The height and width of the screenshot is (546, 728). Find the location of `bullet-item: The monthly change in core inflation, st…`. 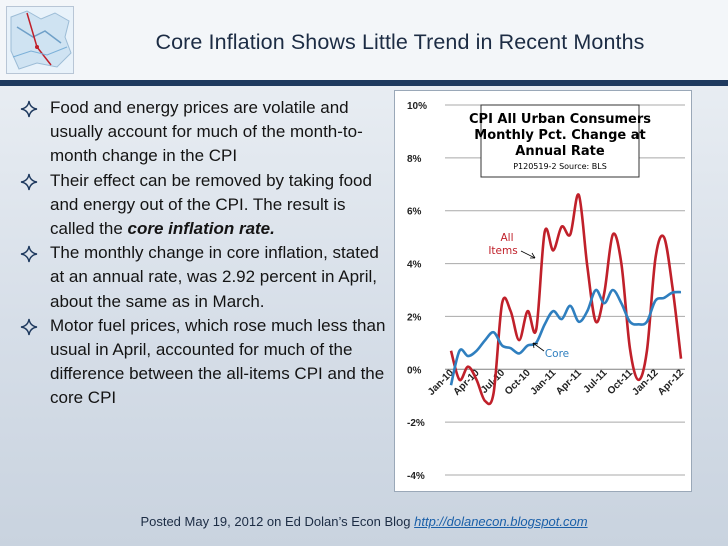

bullet-item: The monthly change in core inflation, st… is located at coordinates (204, 277).